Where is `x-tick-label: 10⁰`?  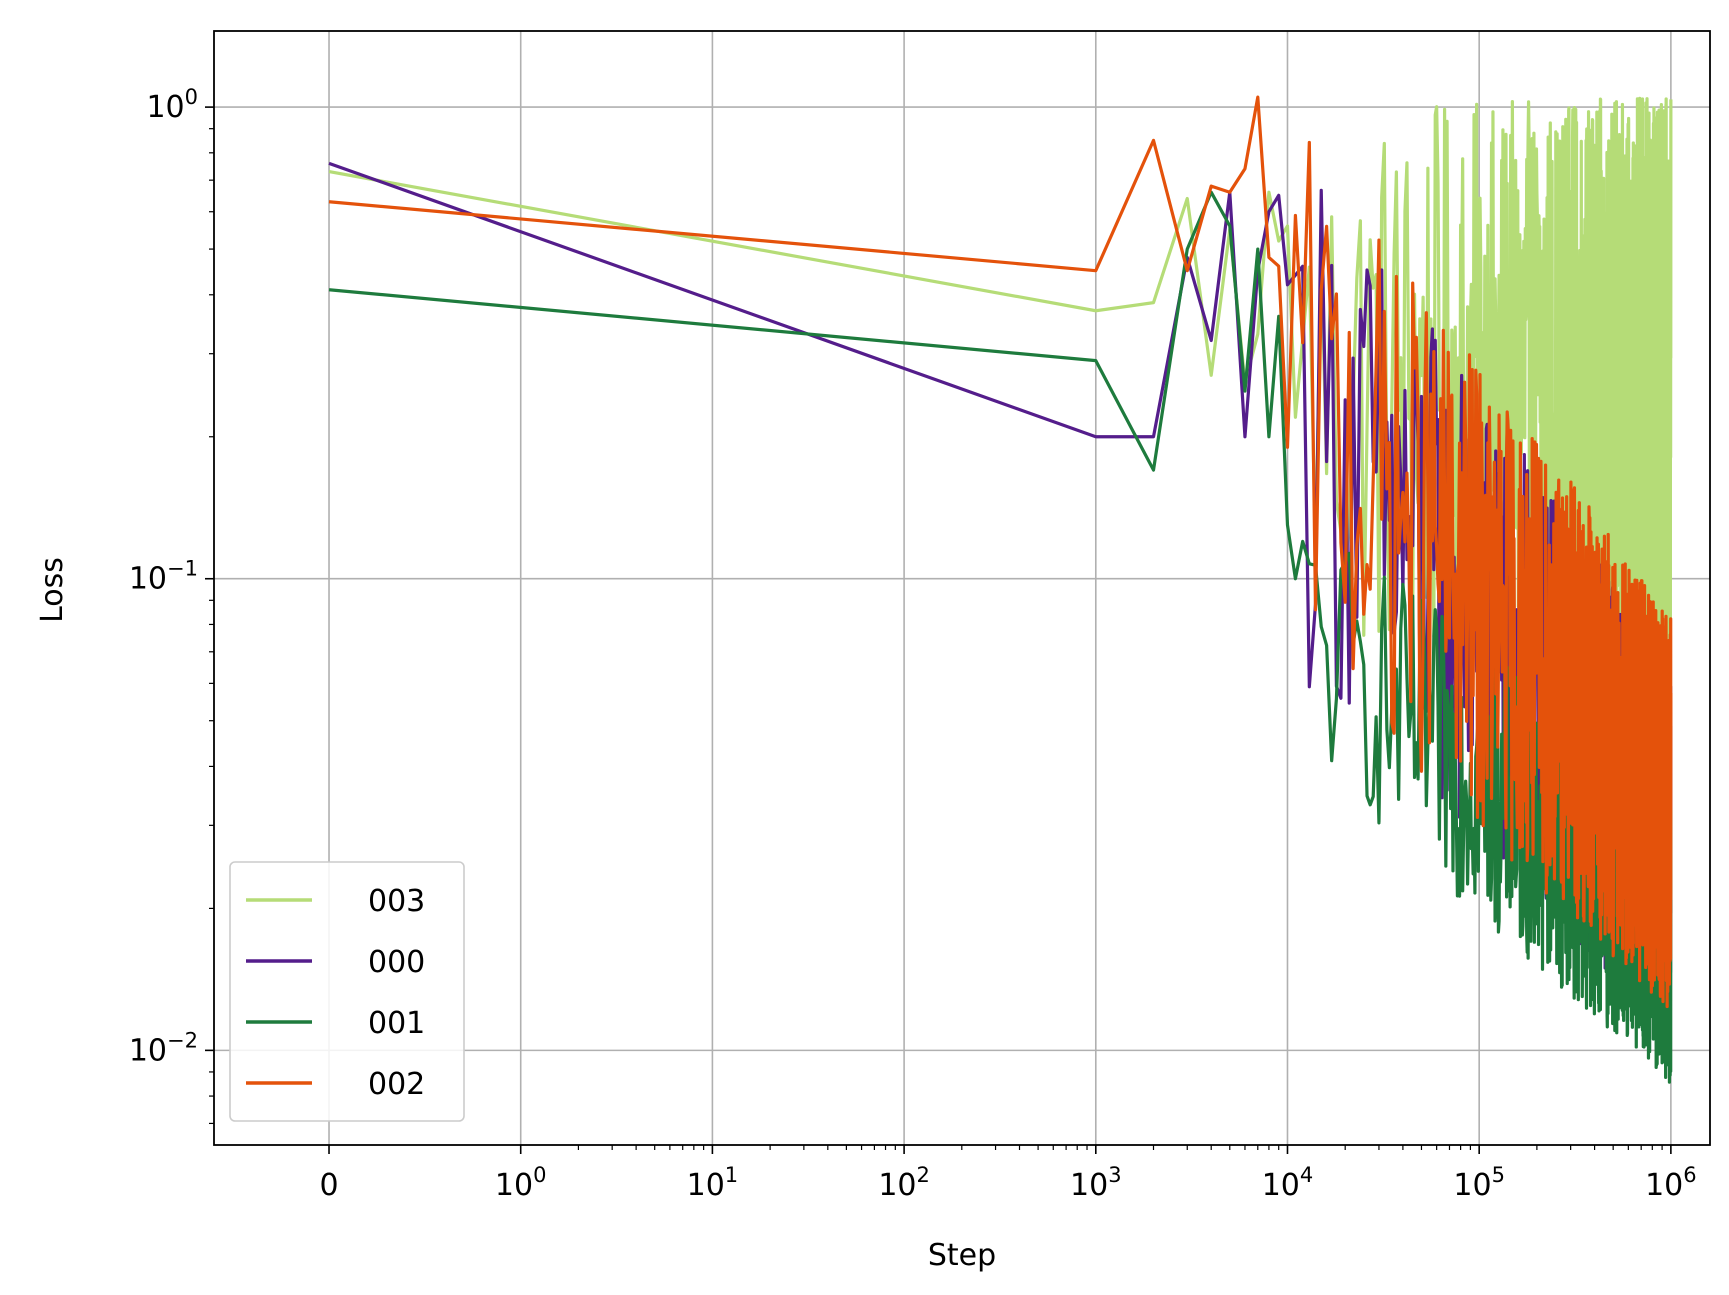 x-tick-label: 10⁰ is located at coordinates (521, 1183).